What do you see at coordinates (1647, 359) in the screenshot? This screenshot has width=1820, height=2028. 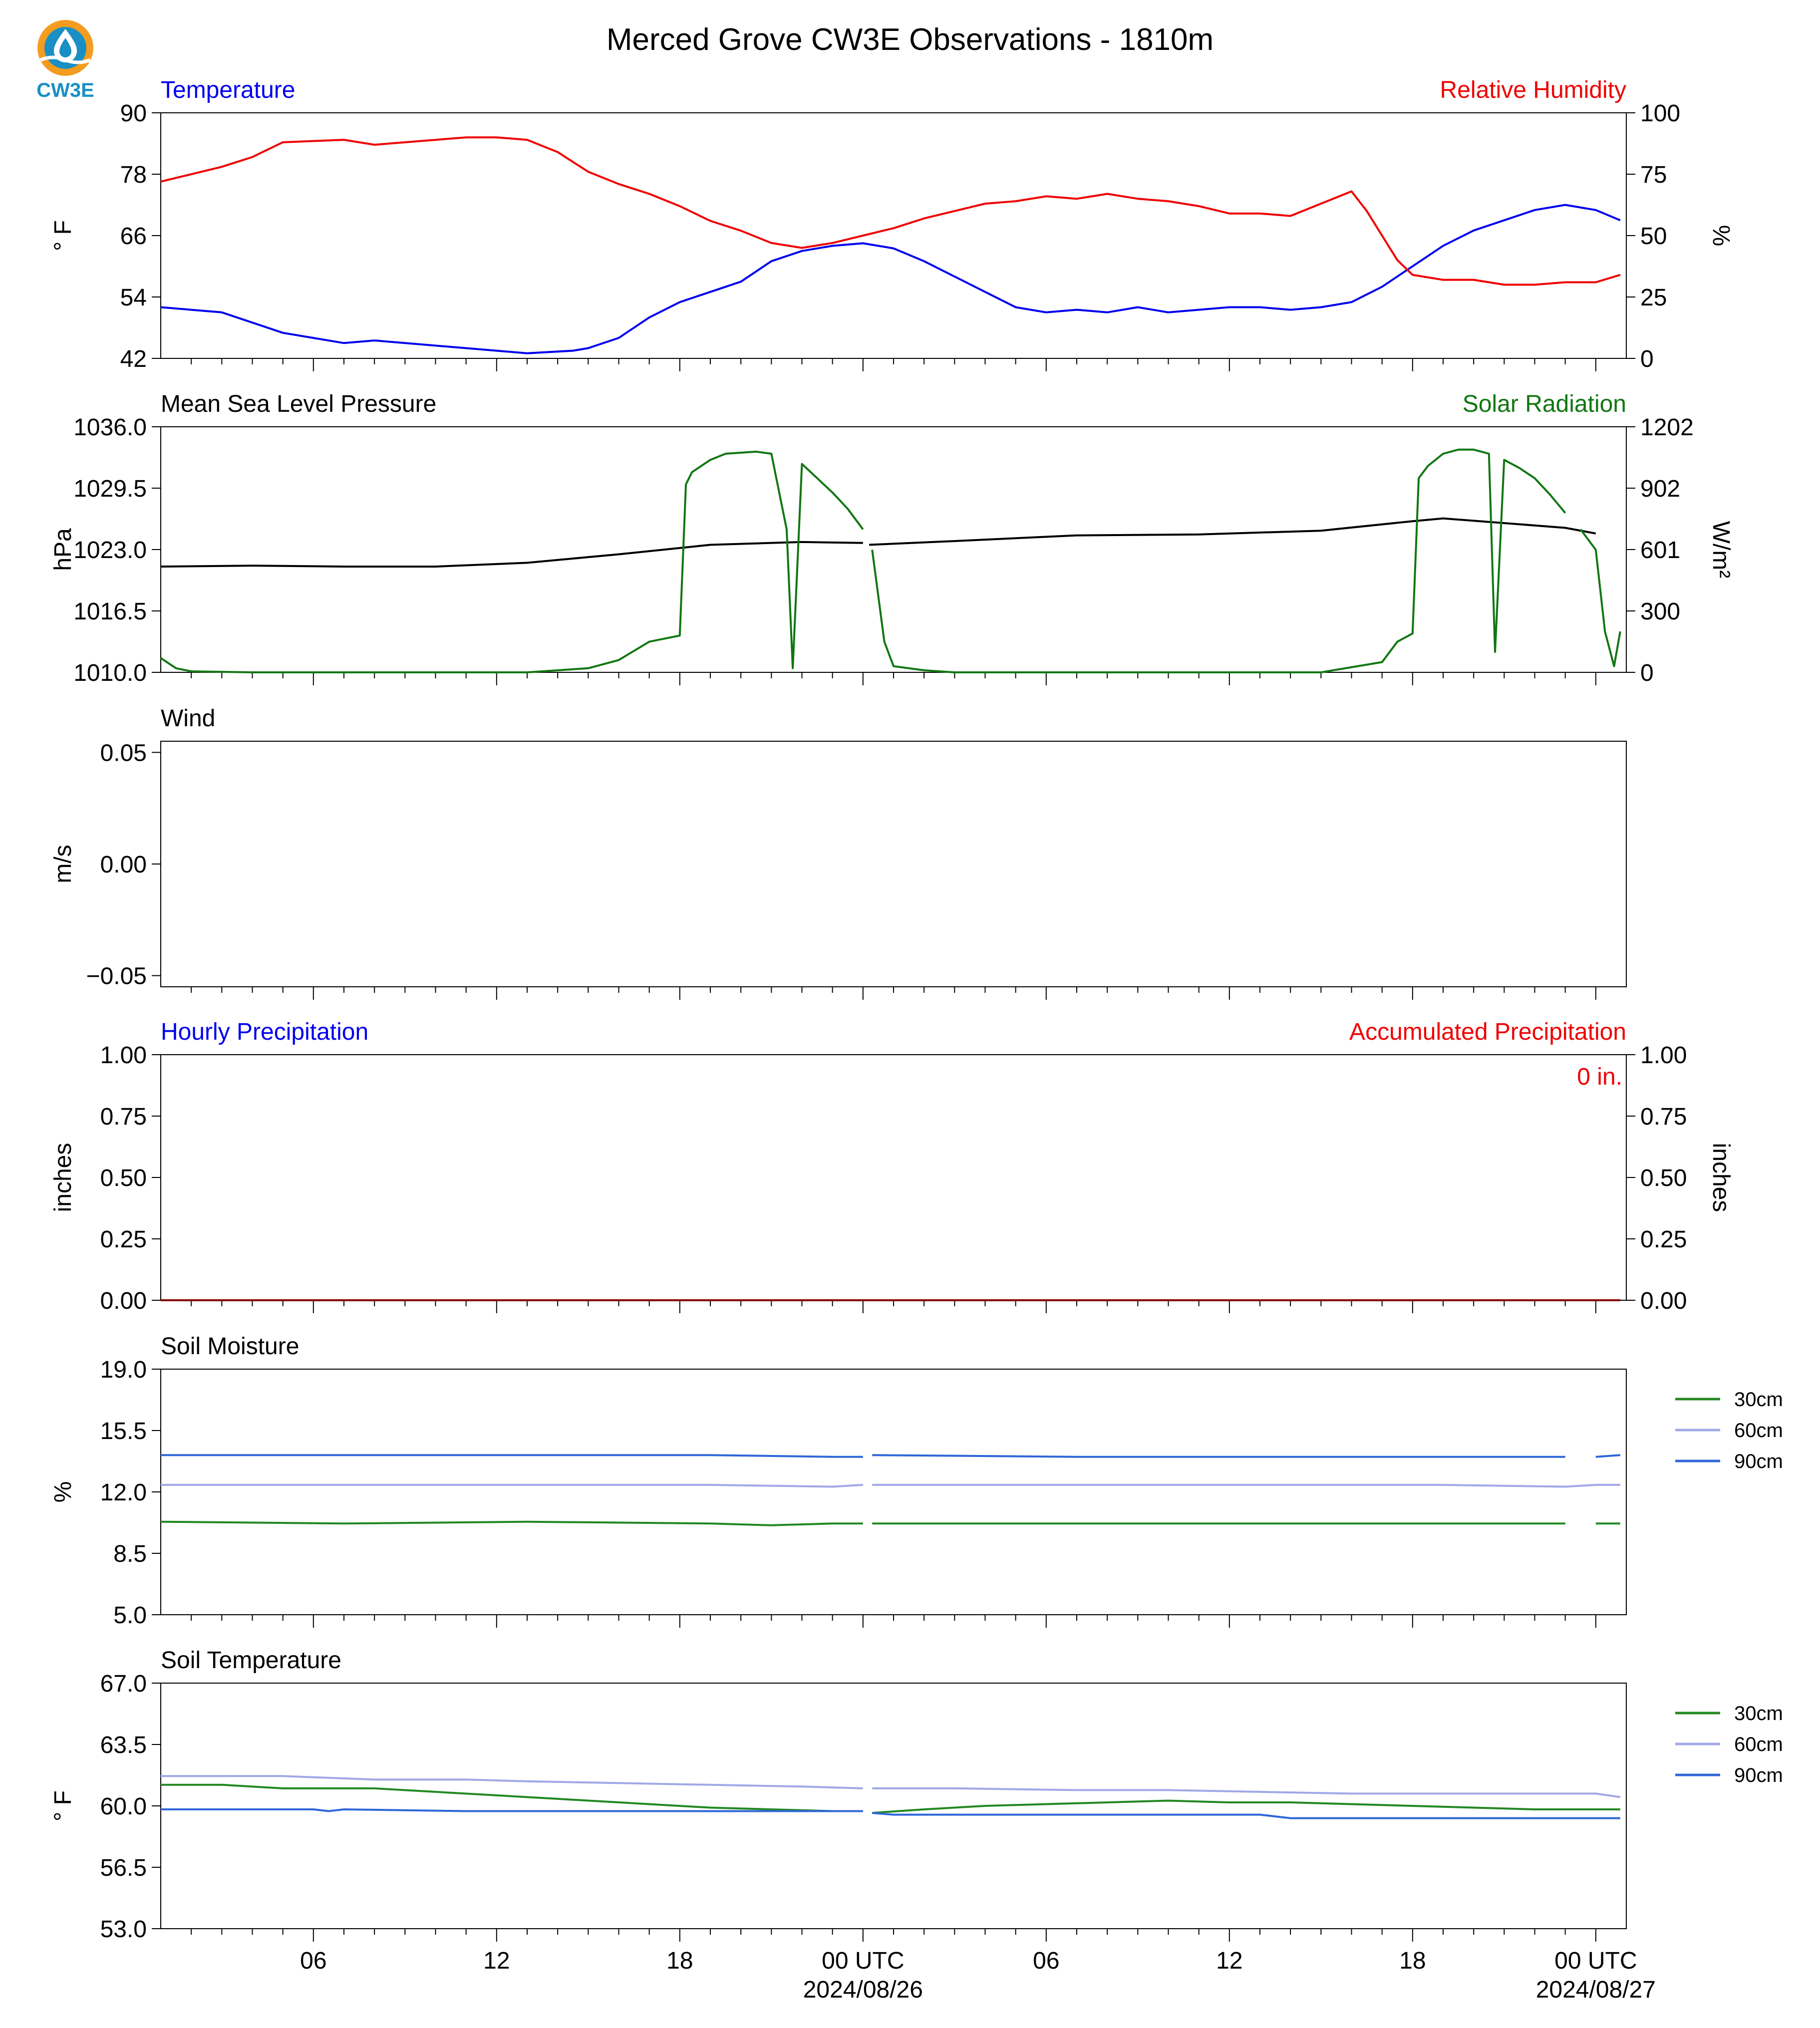 I see `y-tick-label-right: 0` at bounding box center [1647, 359].